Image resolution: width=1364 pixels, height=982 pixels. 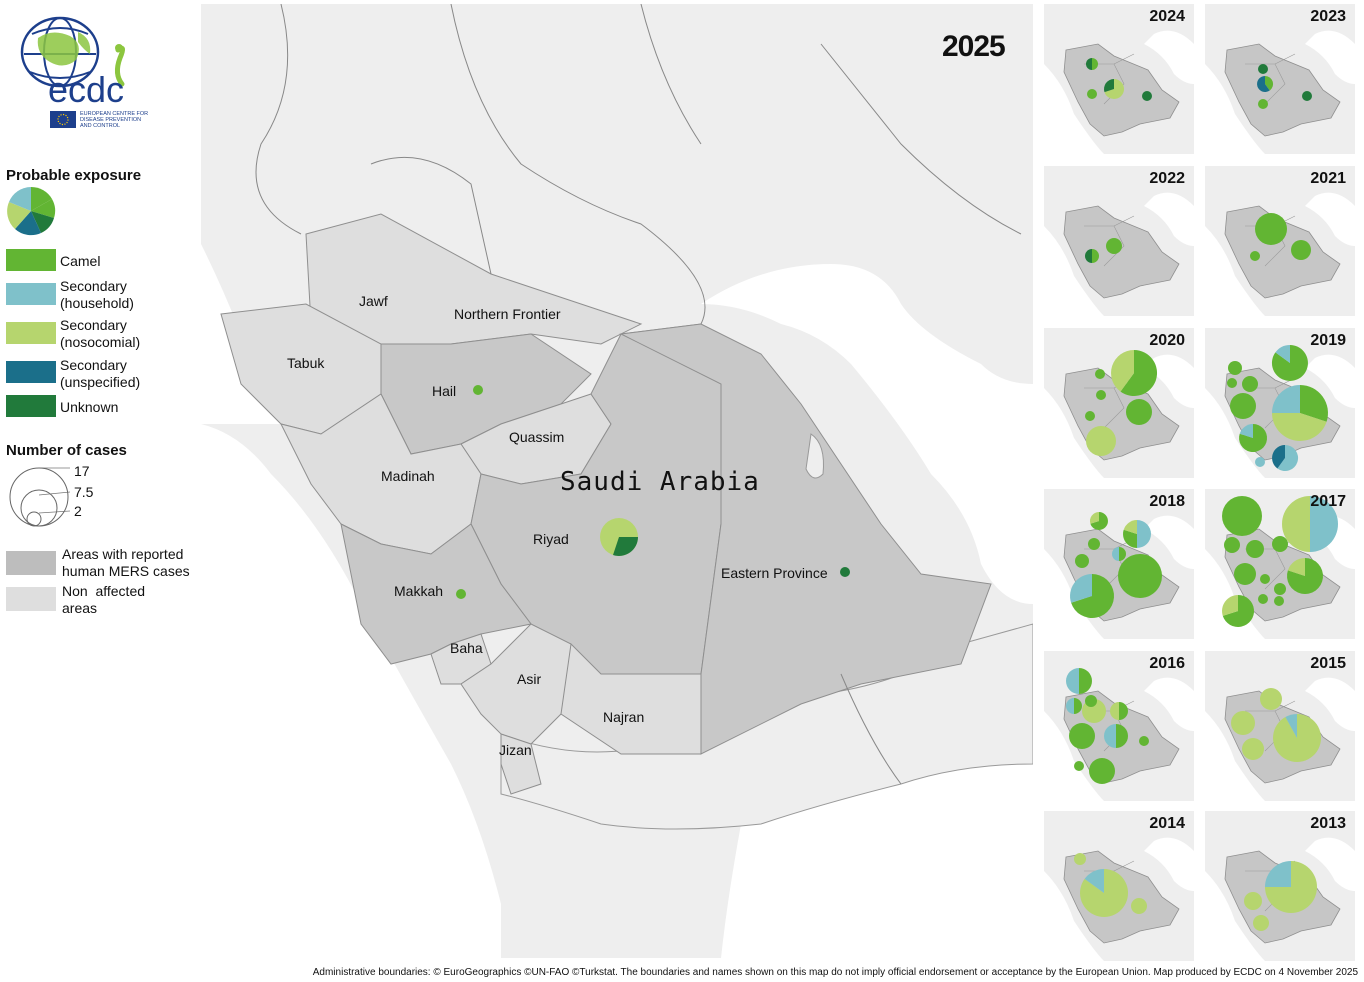 What do you see at coordinates (84, 492) in the screenshot?
I see `size-label-mid: 7.5` at bounding box center [84, 492].